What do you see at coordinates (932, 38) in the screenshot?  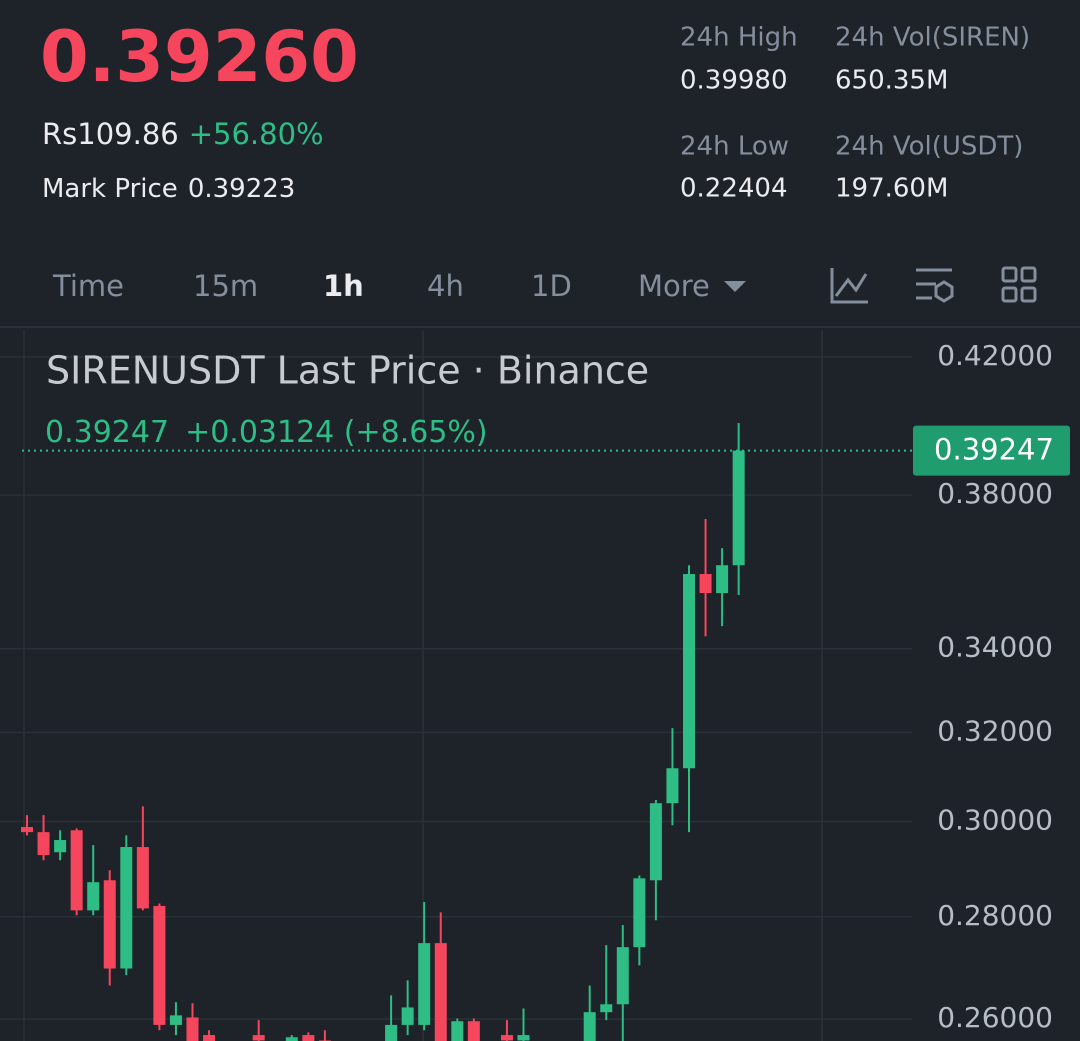 I see `stat-label: 24h Vol(SIREN)` at bounding box center [932, 38].